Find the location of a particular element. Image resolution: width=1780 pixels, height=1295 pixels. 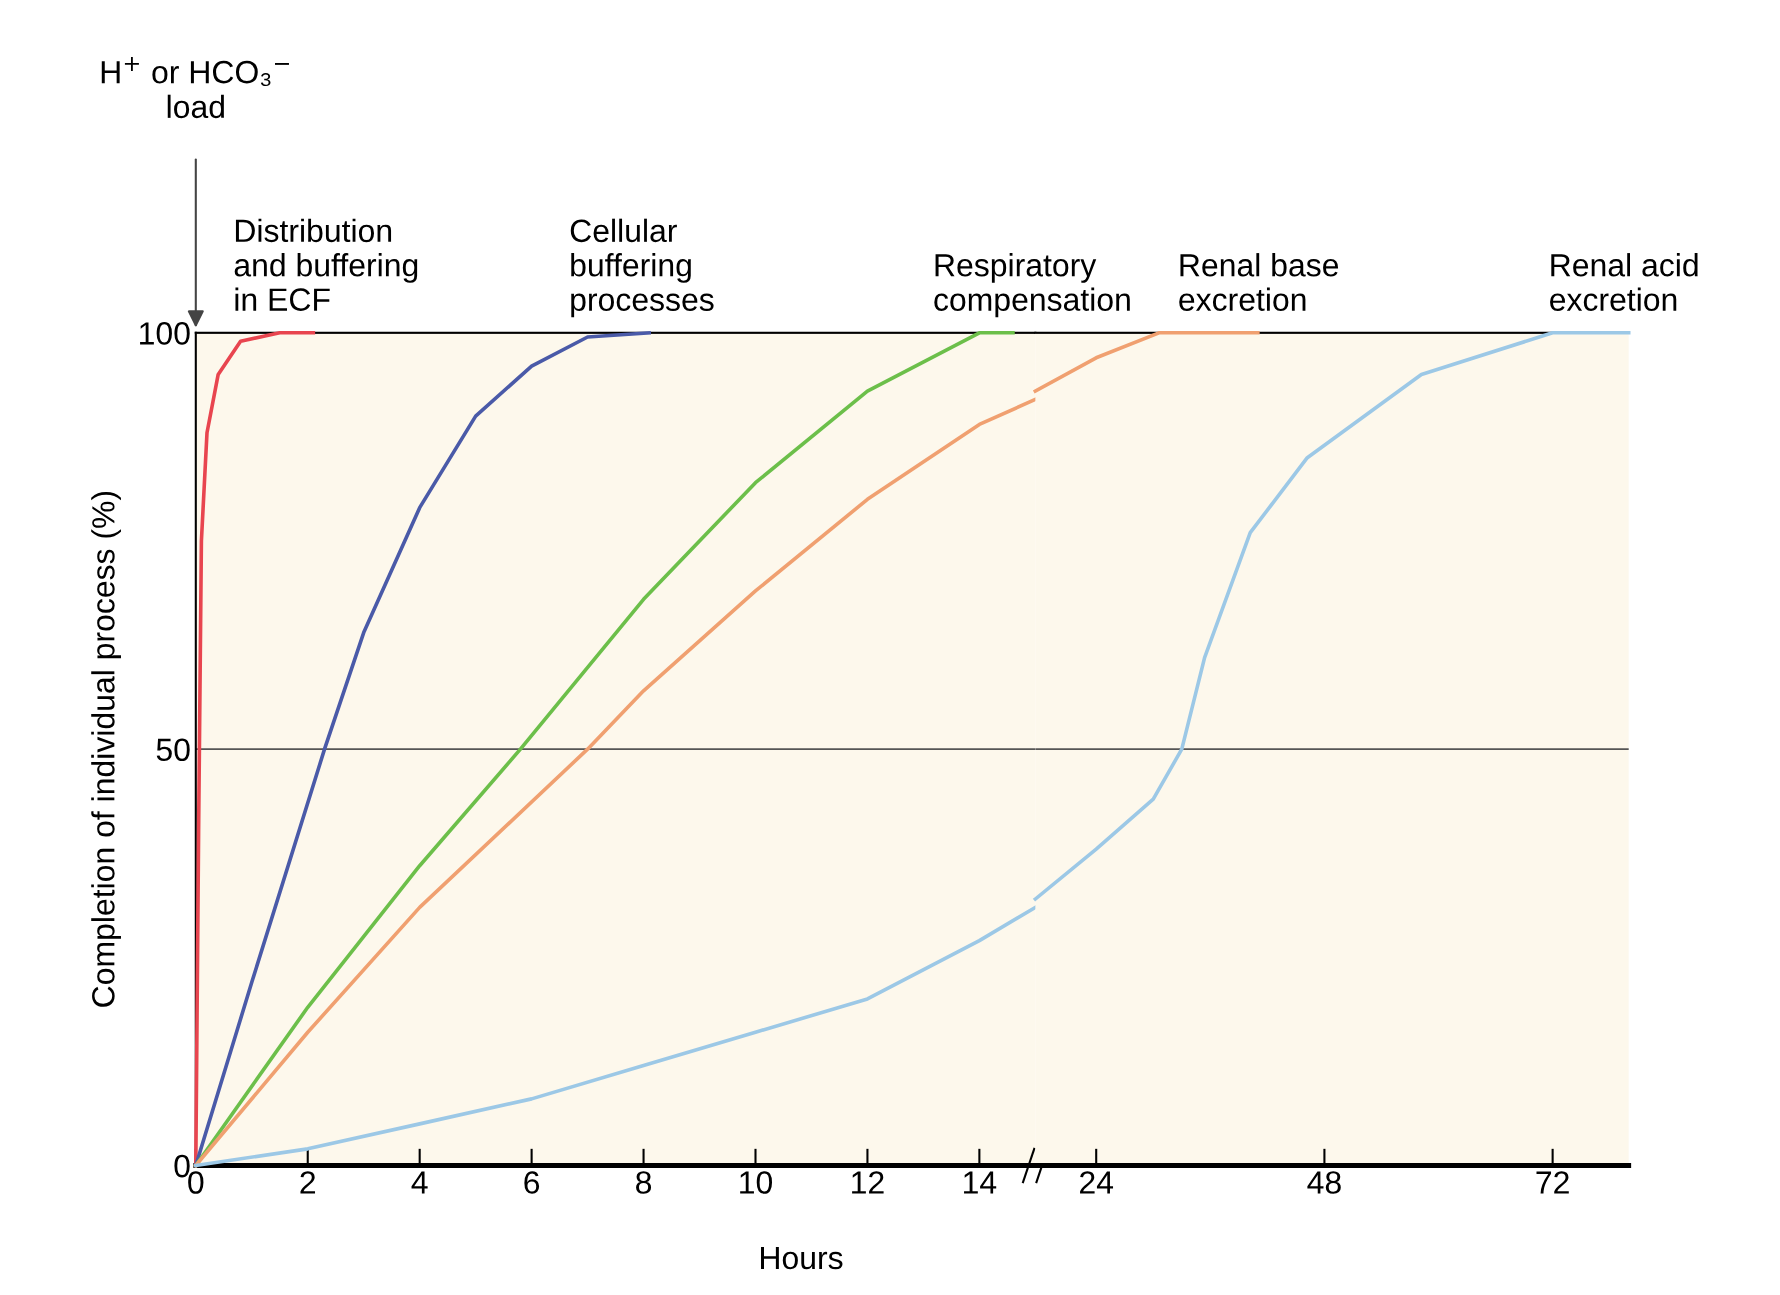

series-label: Cellular buffering processes is located at coordinates (642, 268).